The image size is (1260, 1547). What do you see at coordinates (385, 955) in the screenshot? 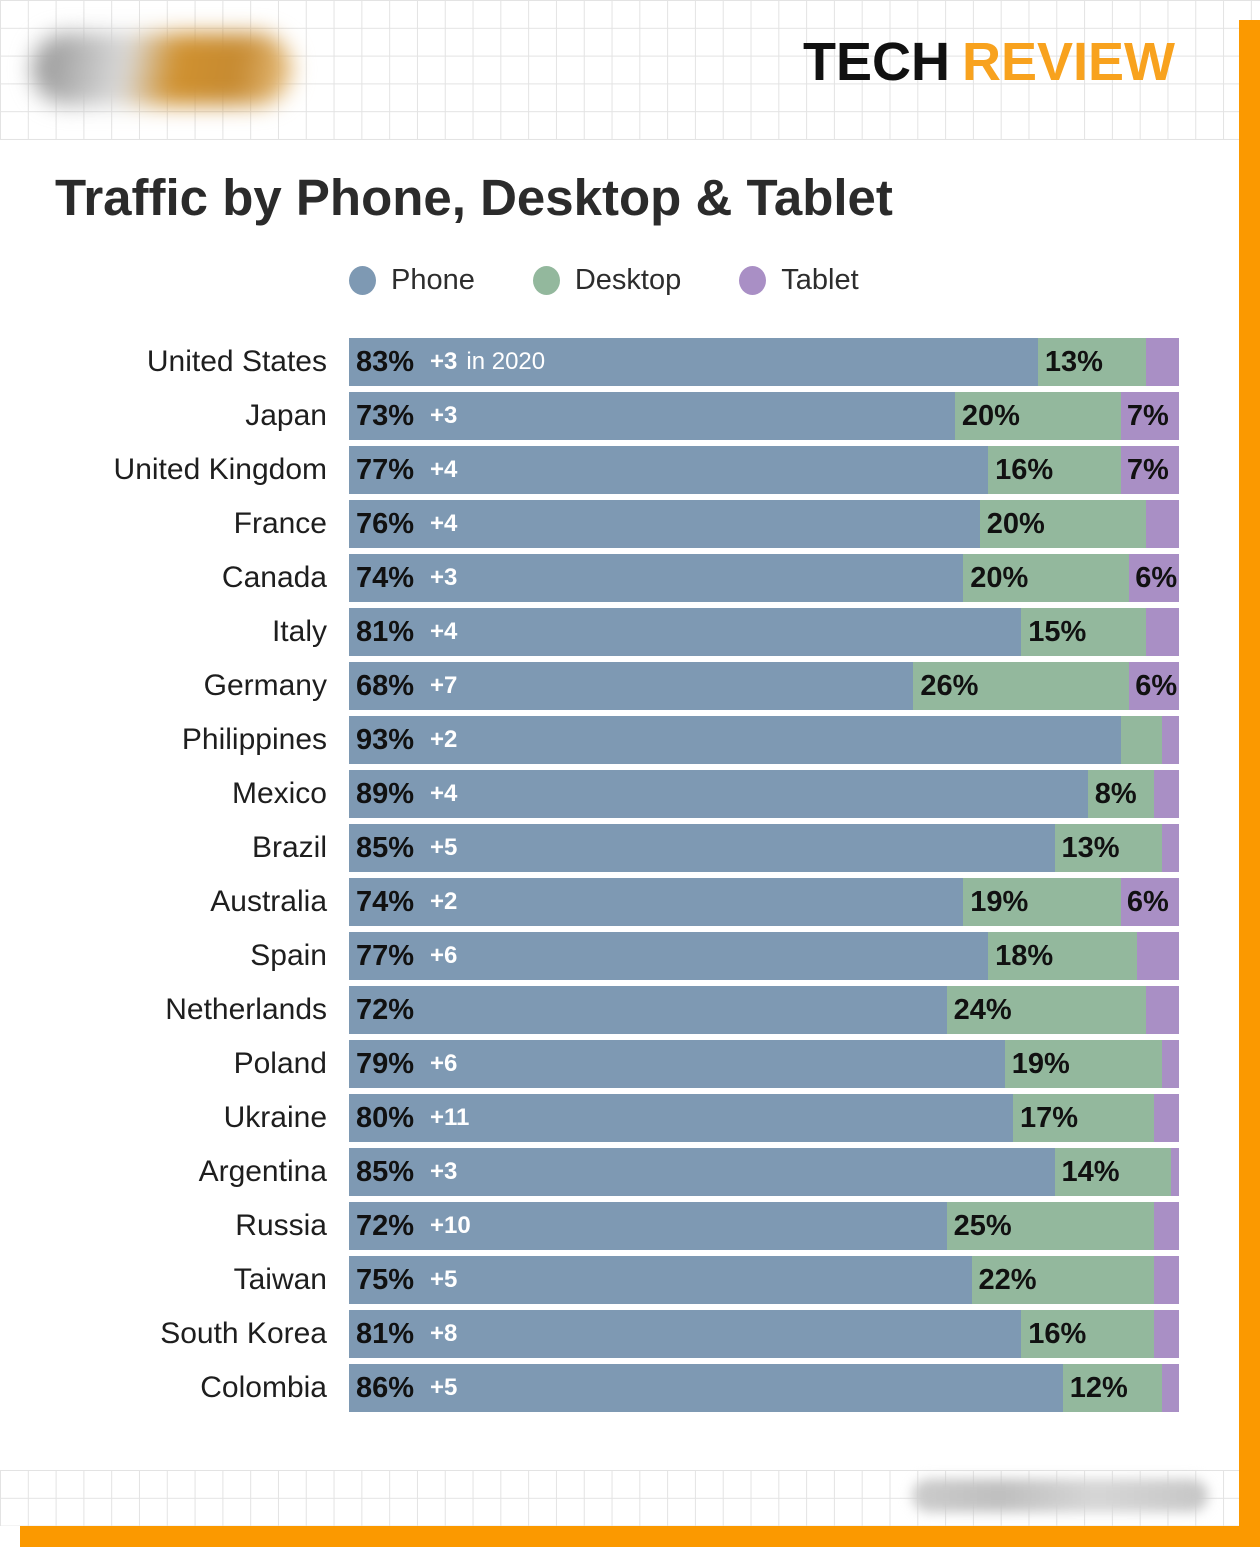
I see `phone-value: 77%` at bounding box center [385, 955].